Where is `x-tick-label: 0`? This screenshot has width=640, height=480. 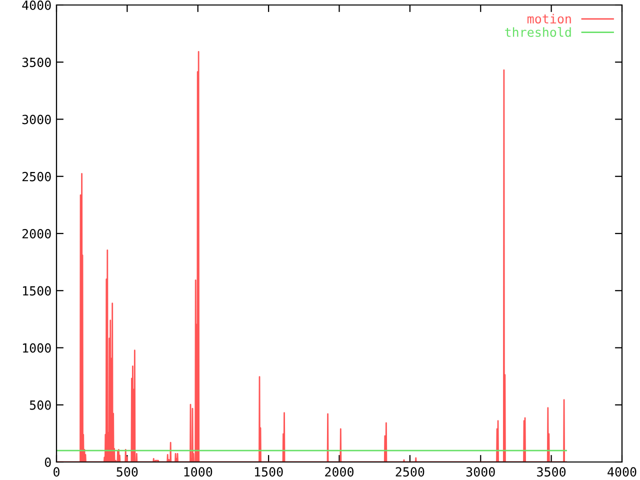 x-tick-label: 0 is located at coordinates (57, 472).